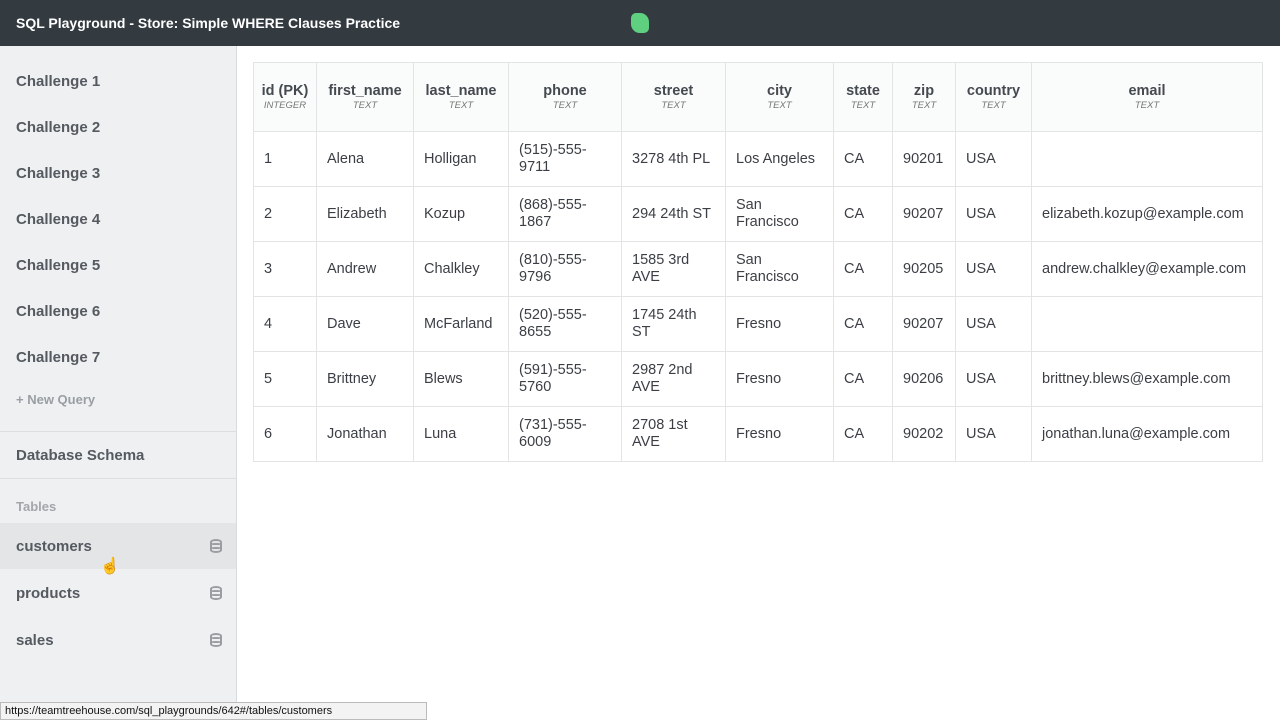  I want to click on table-item-products: products, so click(118, 593).